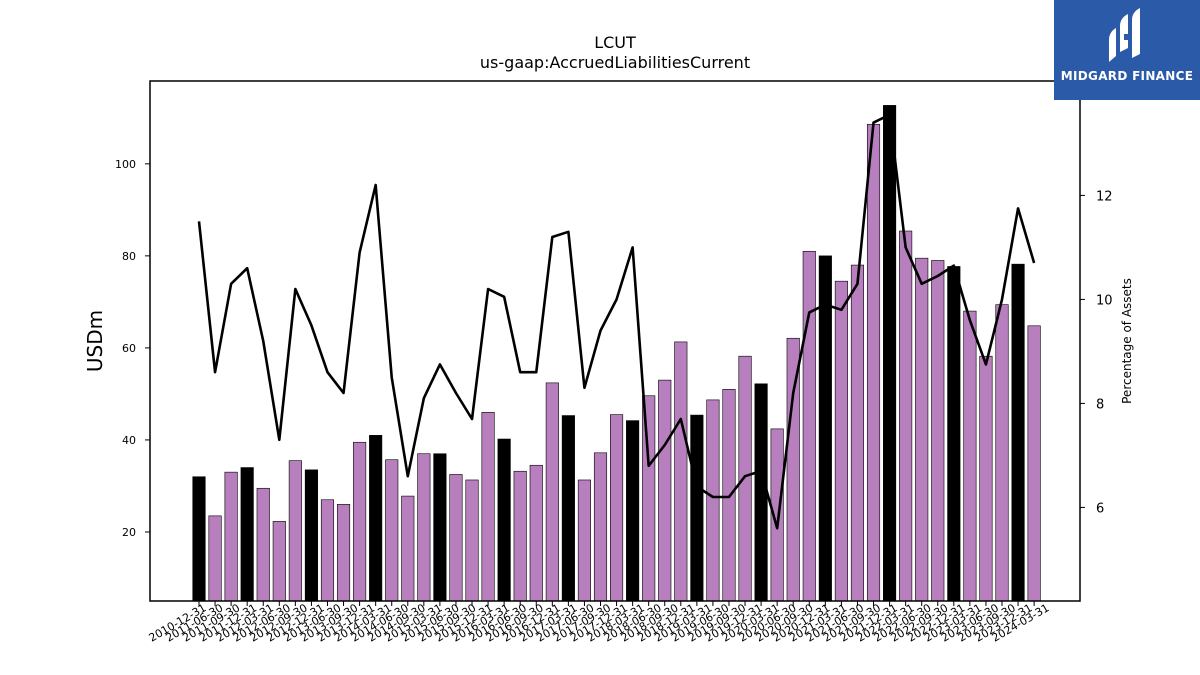  I want to click on y2-tick-label: 12, so click(1104, 196).